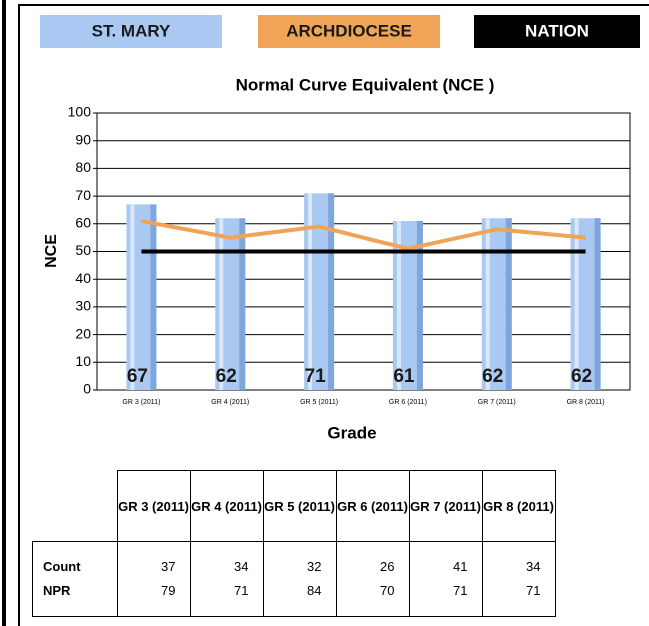  Describe the element at coordinates (83, 195) in the screenshot. I see `y-tick-label: 70` at that location.